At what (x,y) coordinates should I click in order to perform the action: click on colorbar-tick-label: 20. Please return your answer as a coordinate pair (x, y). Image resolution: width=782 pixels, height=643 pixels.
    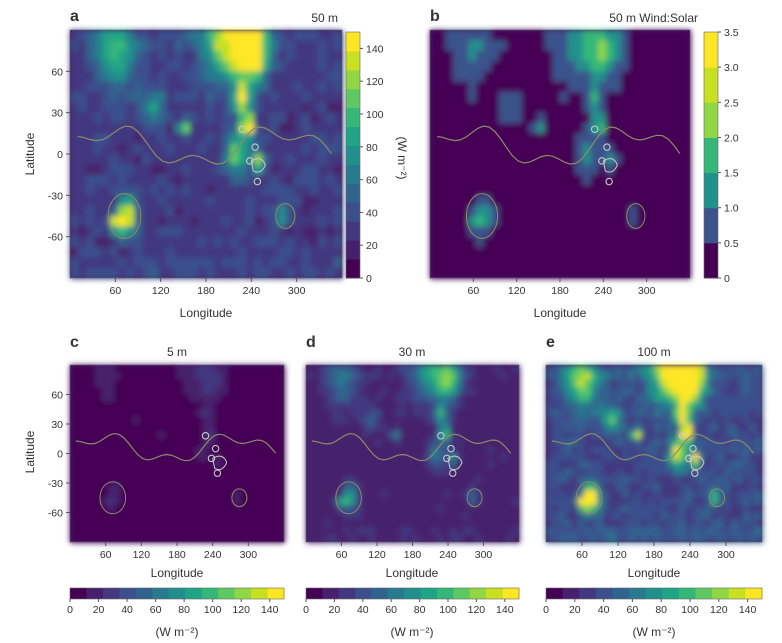
    Looking at the image, I should click on (575, 610).